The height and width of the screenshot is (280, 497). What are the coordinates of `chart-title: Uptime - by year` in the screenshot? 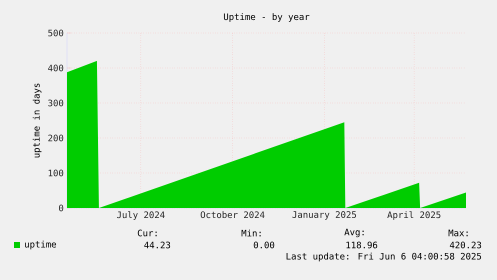 It's located at (267, 17).